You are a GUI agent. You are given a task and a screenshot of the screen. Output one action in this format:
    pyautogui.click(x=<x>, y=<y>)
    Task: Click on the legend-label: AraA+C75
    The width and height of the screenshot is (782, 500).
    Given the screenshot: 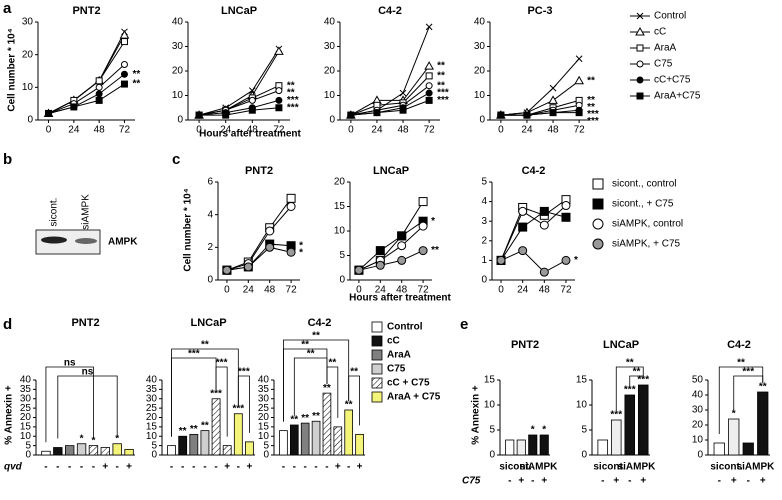 What is the action you would take?
    pyautogui.click(x=677, y=96)
    